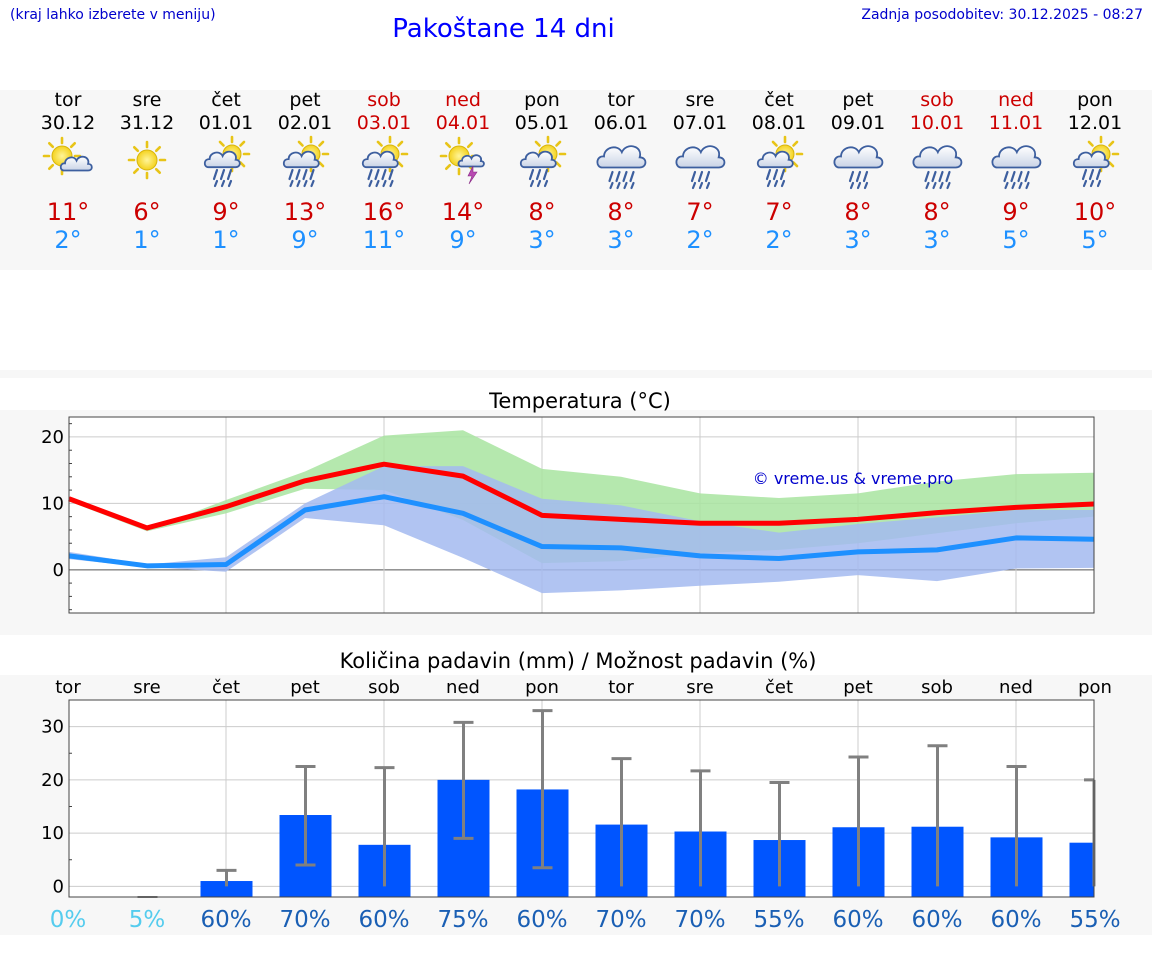 This screenshot has width=1152, height=975. Describe the element at coordinates (621, 100) in the screenshot. I see `forecast-day: tor` at that location.